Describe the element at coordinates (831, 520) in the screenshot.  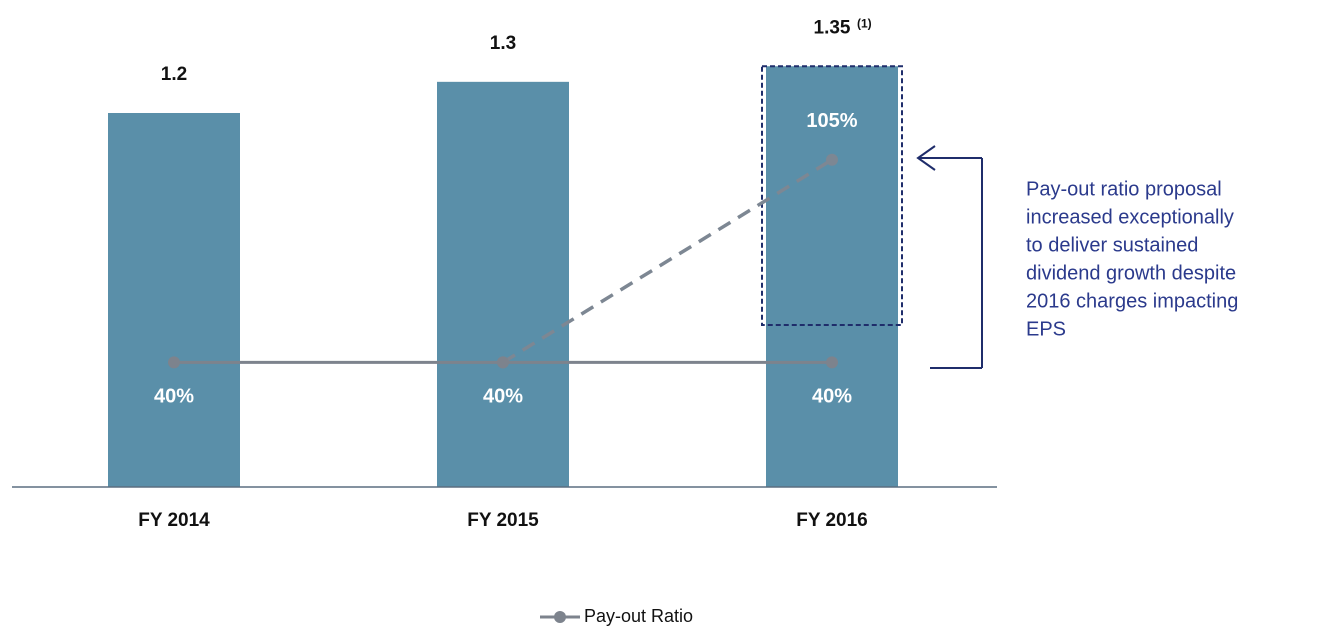
I see `category-label: FY 2016` at that location.